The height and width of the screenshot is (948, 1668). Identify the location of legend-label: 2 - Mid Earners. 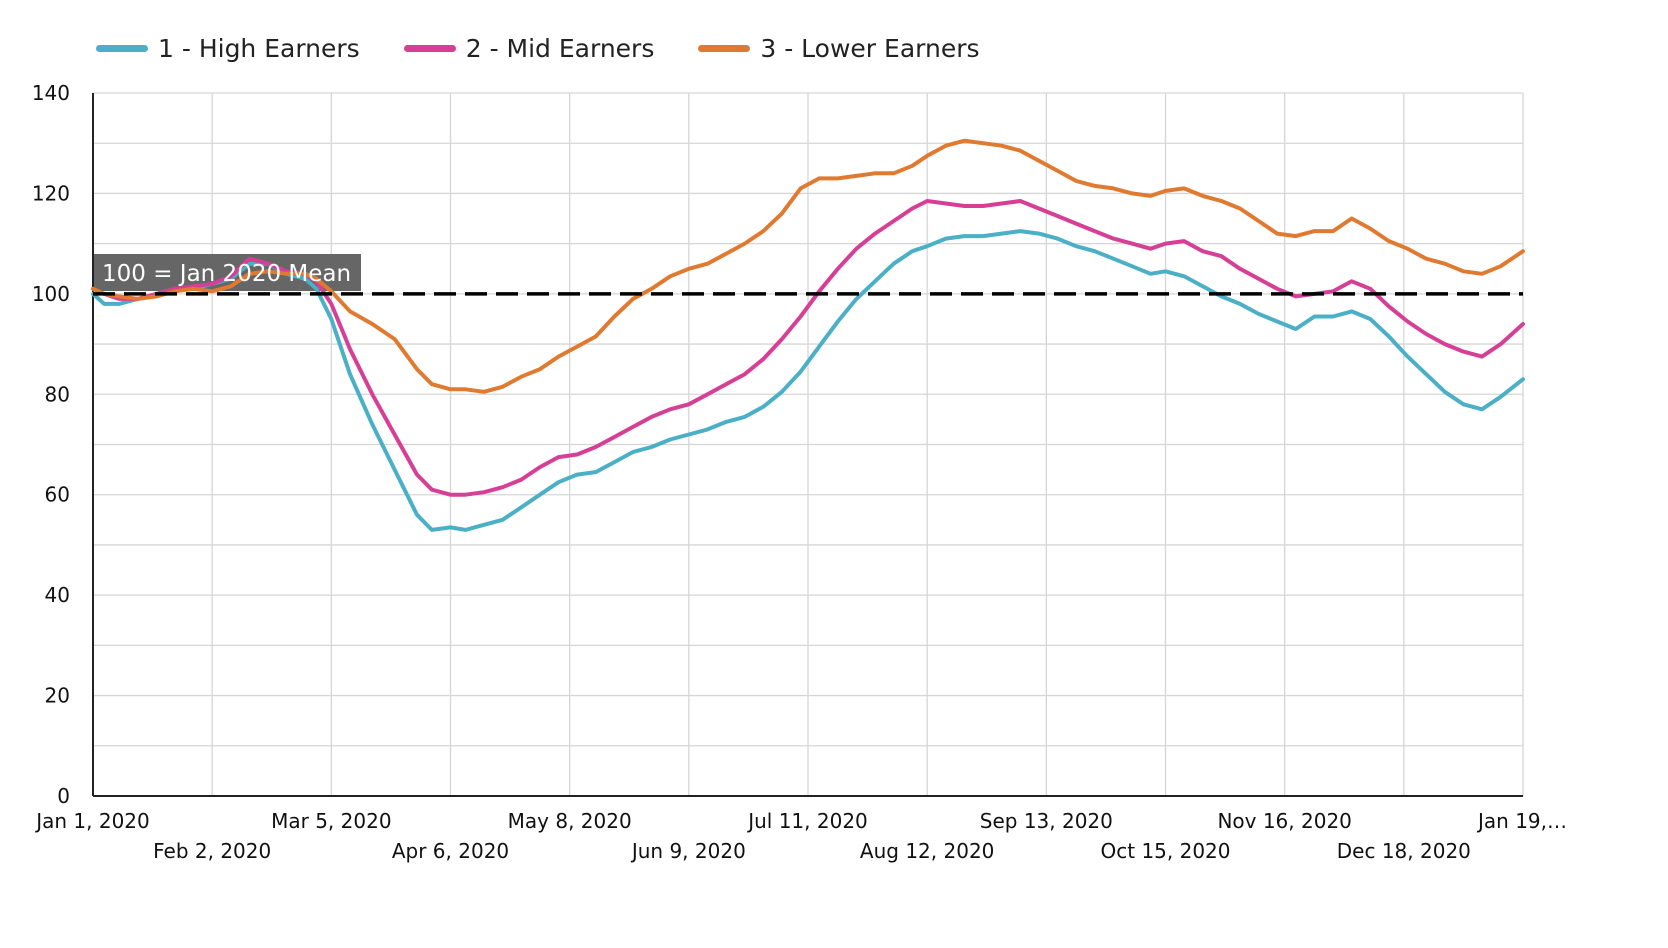
(560, 48).